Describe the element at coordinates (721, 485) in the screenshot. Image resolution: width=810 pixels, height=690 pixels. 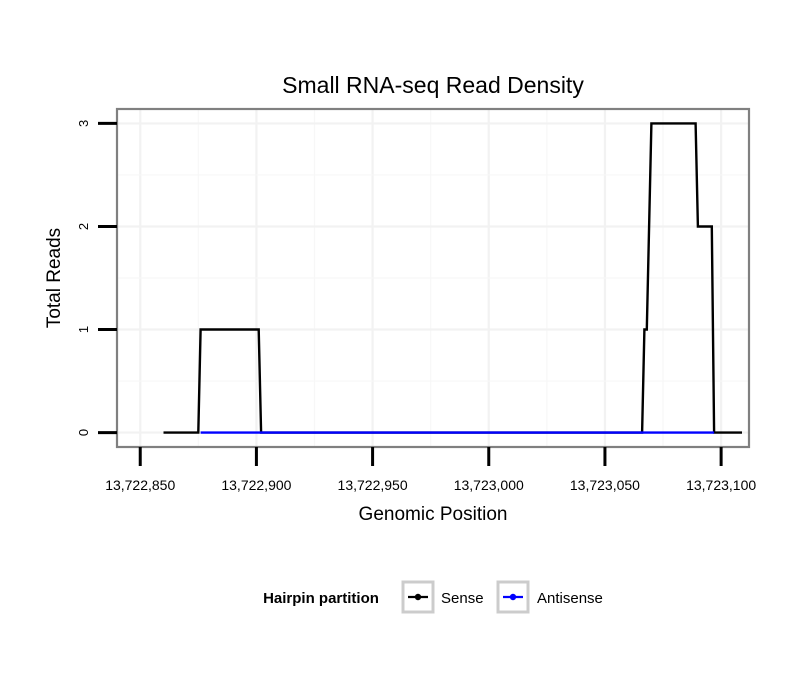
I see `x-tick-label: 13,723,100` at that location.